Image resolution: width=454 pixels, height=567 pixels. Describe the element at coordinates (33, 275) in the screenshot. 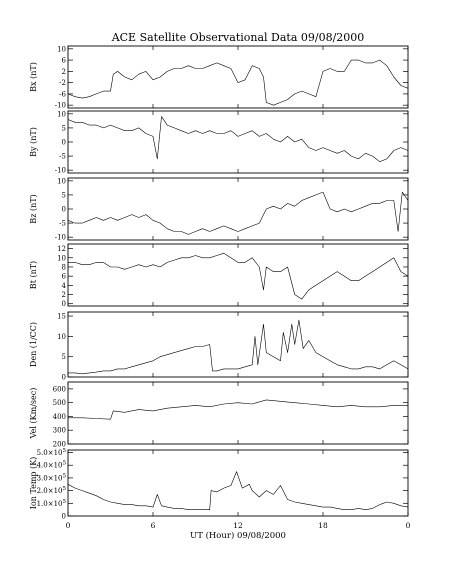

I see `y-axis-label: Bt (nT)` at that location.